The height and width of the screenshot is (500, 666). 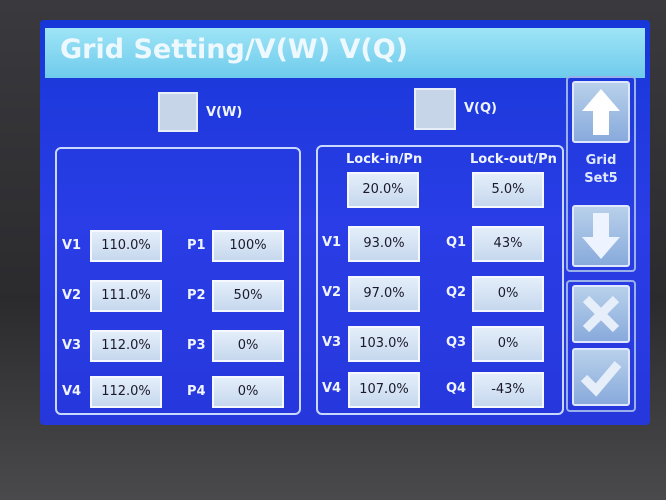 I want to click on title-bar, so click(x=345, y=53).